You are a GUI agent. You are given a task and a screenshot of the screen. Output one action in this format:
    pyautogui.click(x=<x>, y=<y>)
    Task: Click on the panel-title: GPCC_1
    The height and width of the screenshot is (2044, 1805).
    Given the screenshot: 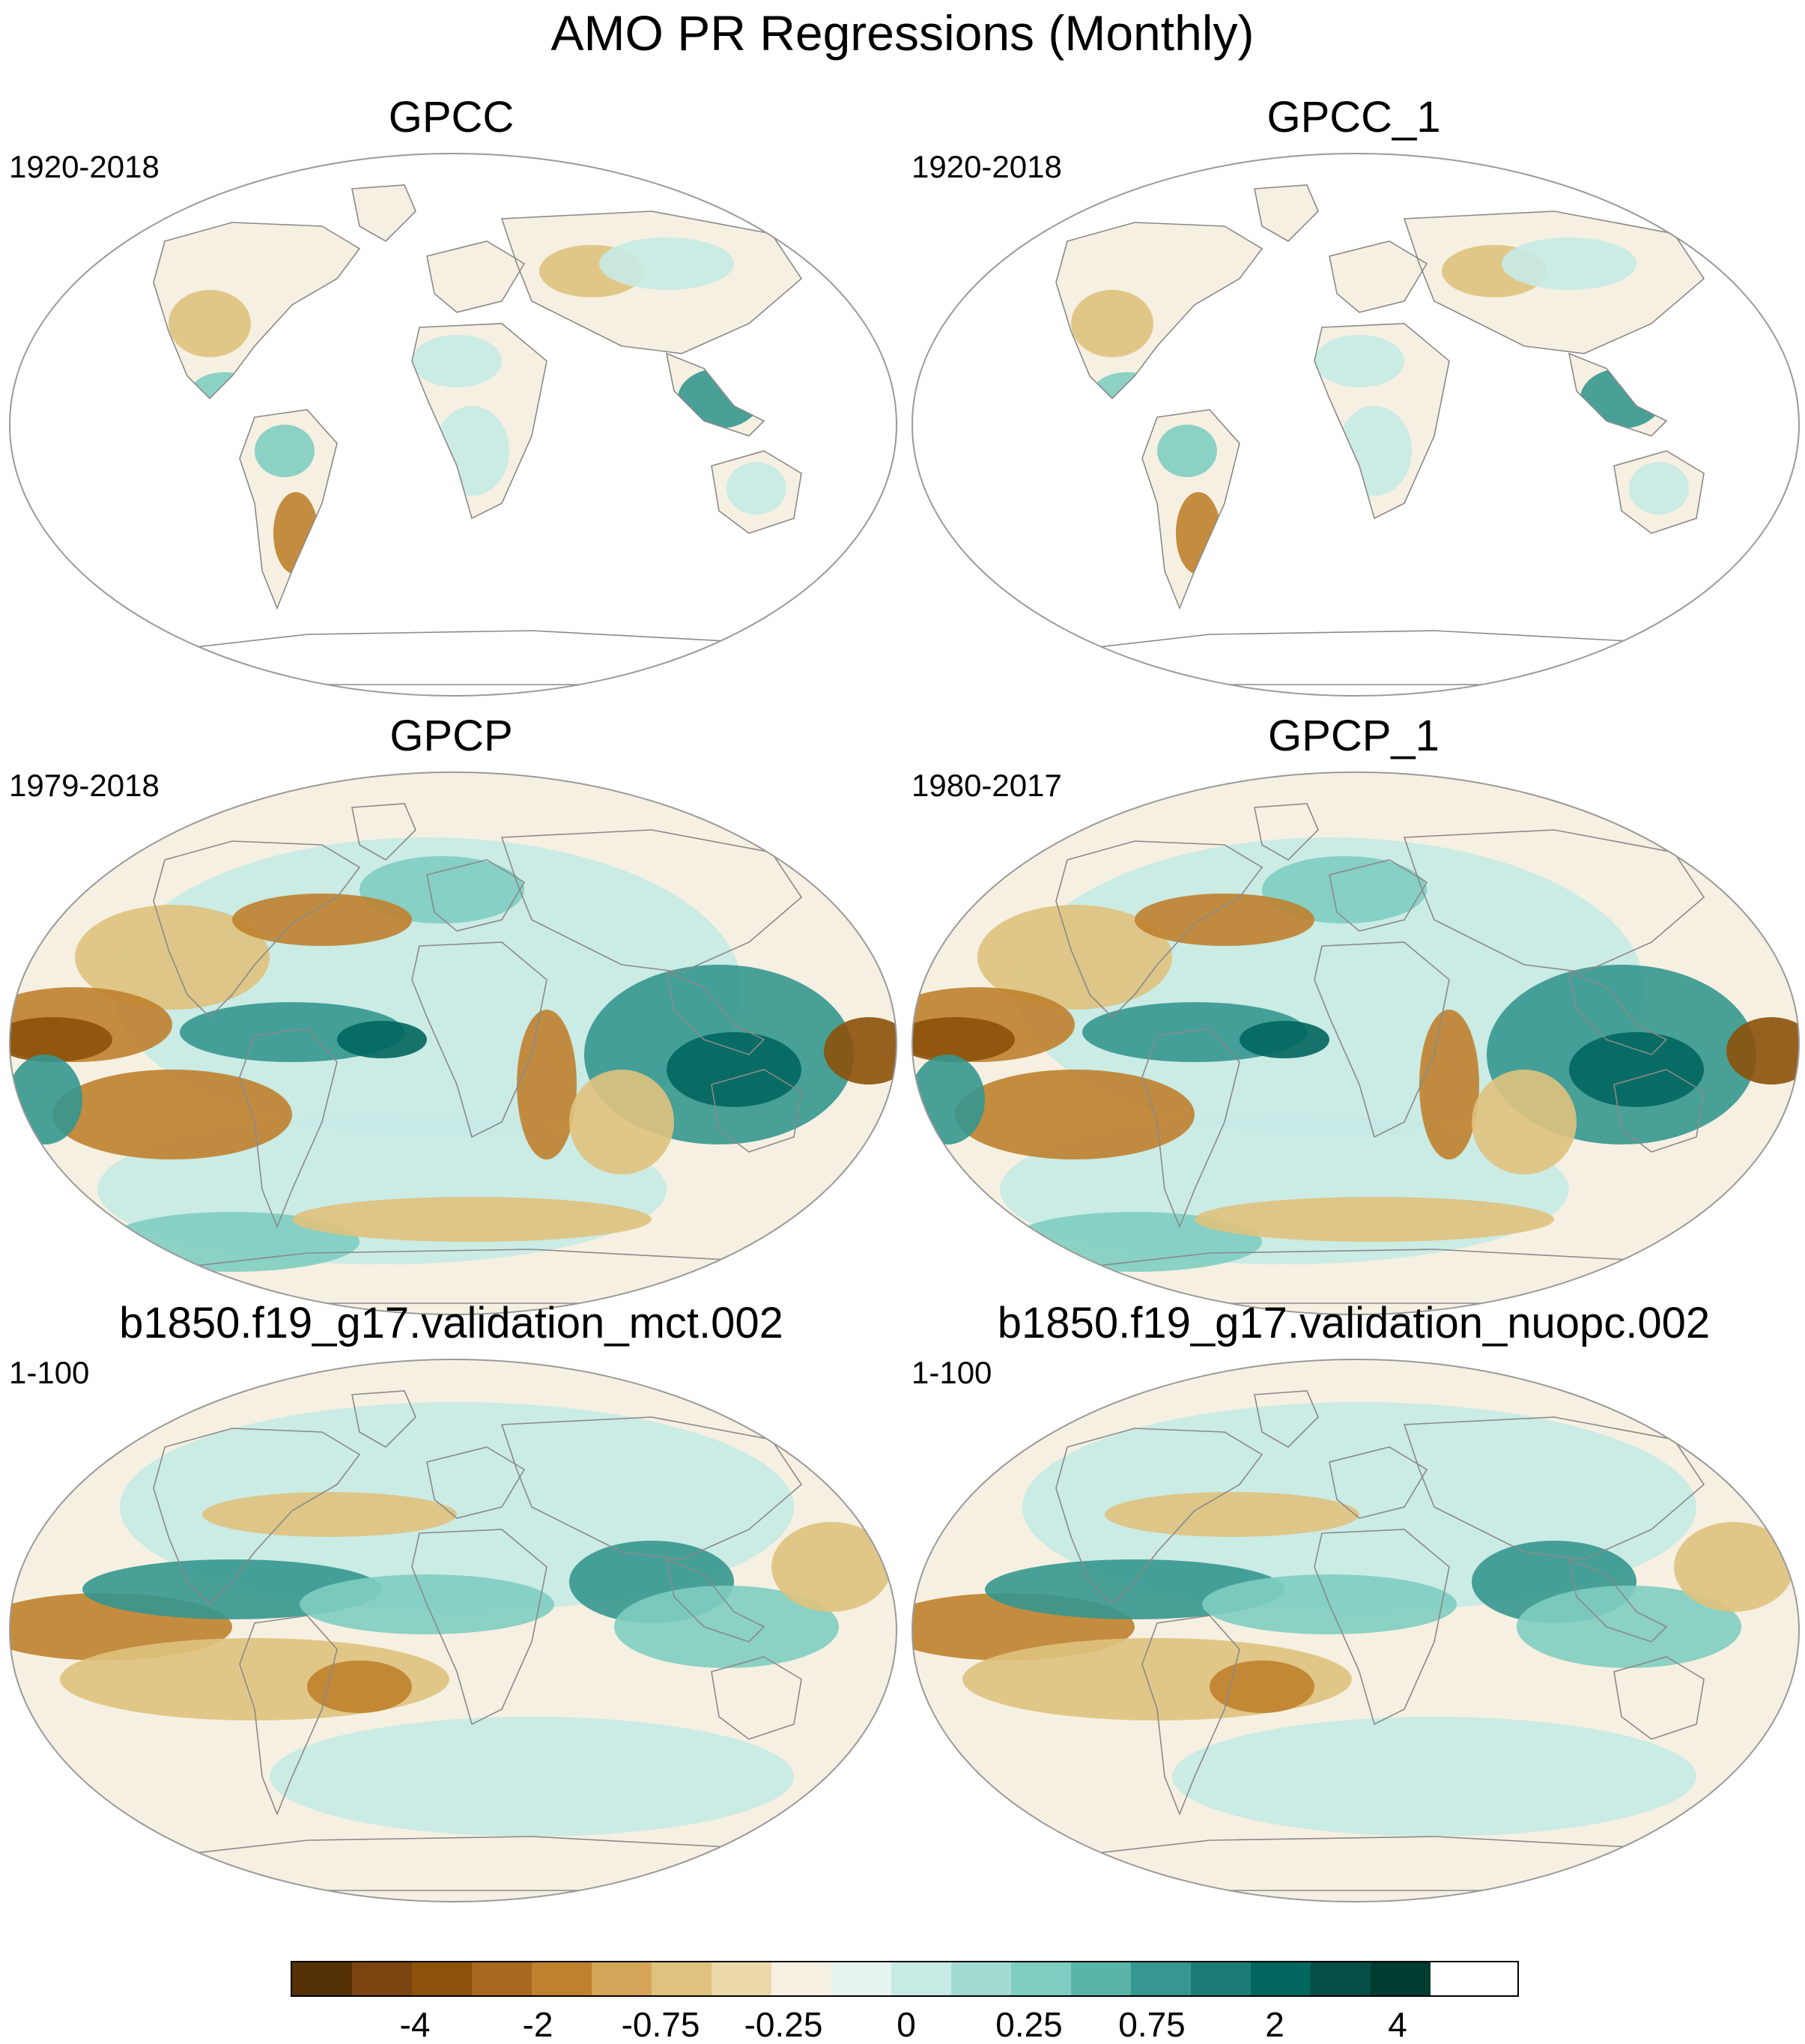 What is the action you would take?
    pyautogui.click(x=1353, y=117)
    